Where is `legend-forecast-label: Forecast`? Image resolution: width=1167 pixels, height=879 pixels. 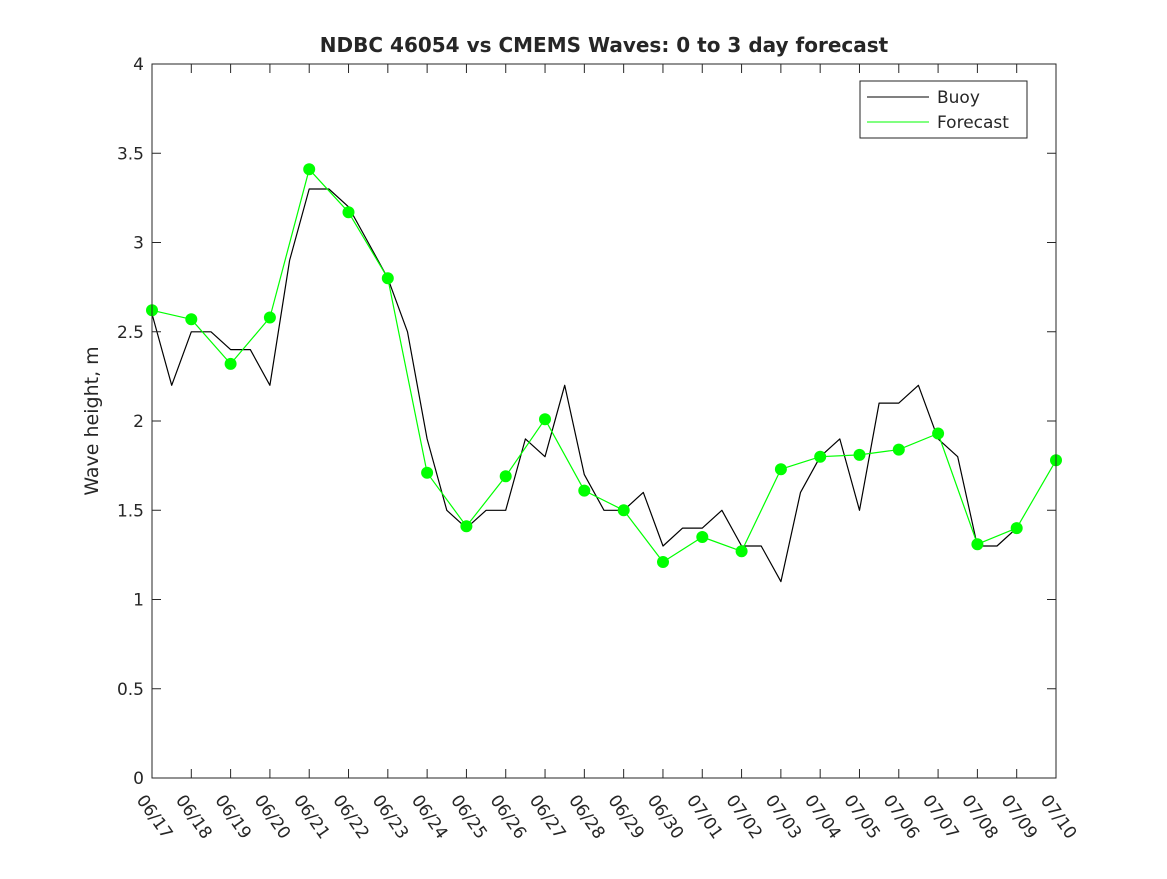 legend-forecast-label: Forecast is located at coordinates (973, 123).